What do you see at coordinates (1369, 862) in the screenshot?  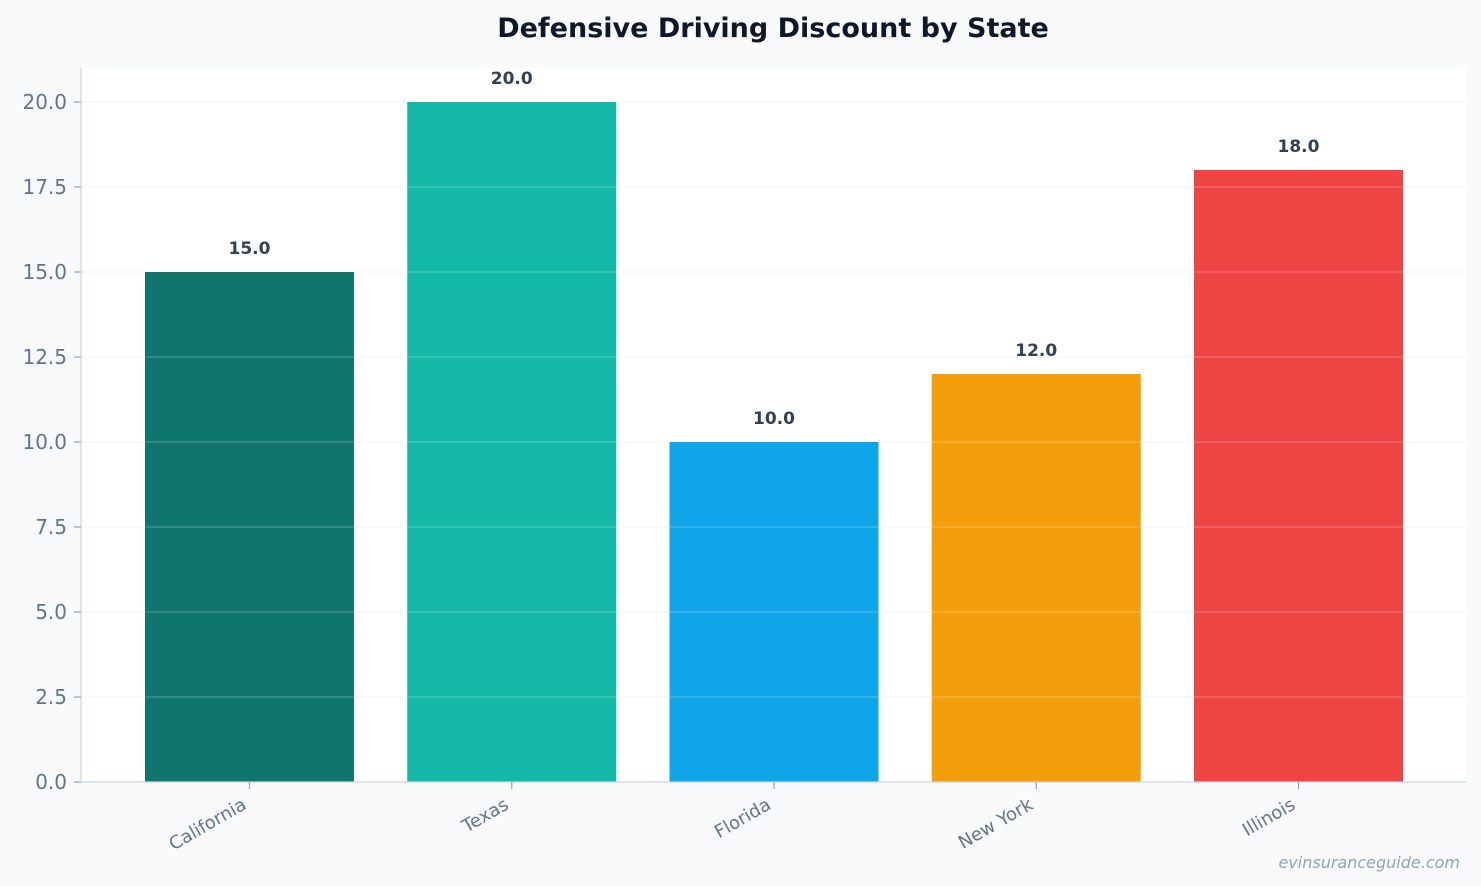 I see `watermark: evinsuranceguide.com` at bounding box center [1369, 862].